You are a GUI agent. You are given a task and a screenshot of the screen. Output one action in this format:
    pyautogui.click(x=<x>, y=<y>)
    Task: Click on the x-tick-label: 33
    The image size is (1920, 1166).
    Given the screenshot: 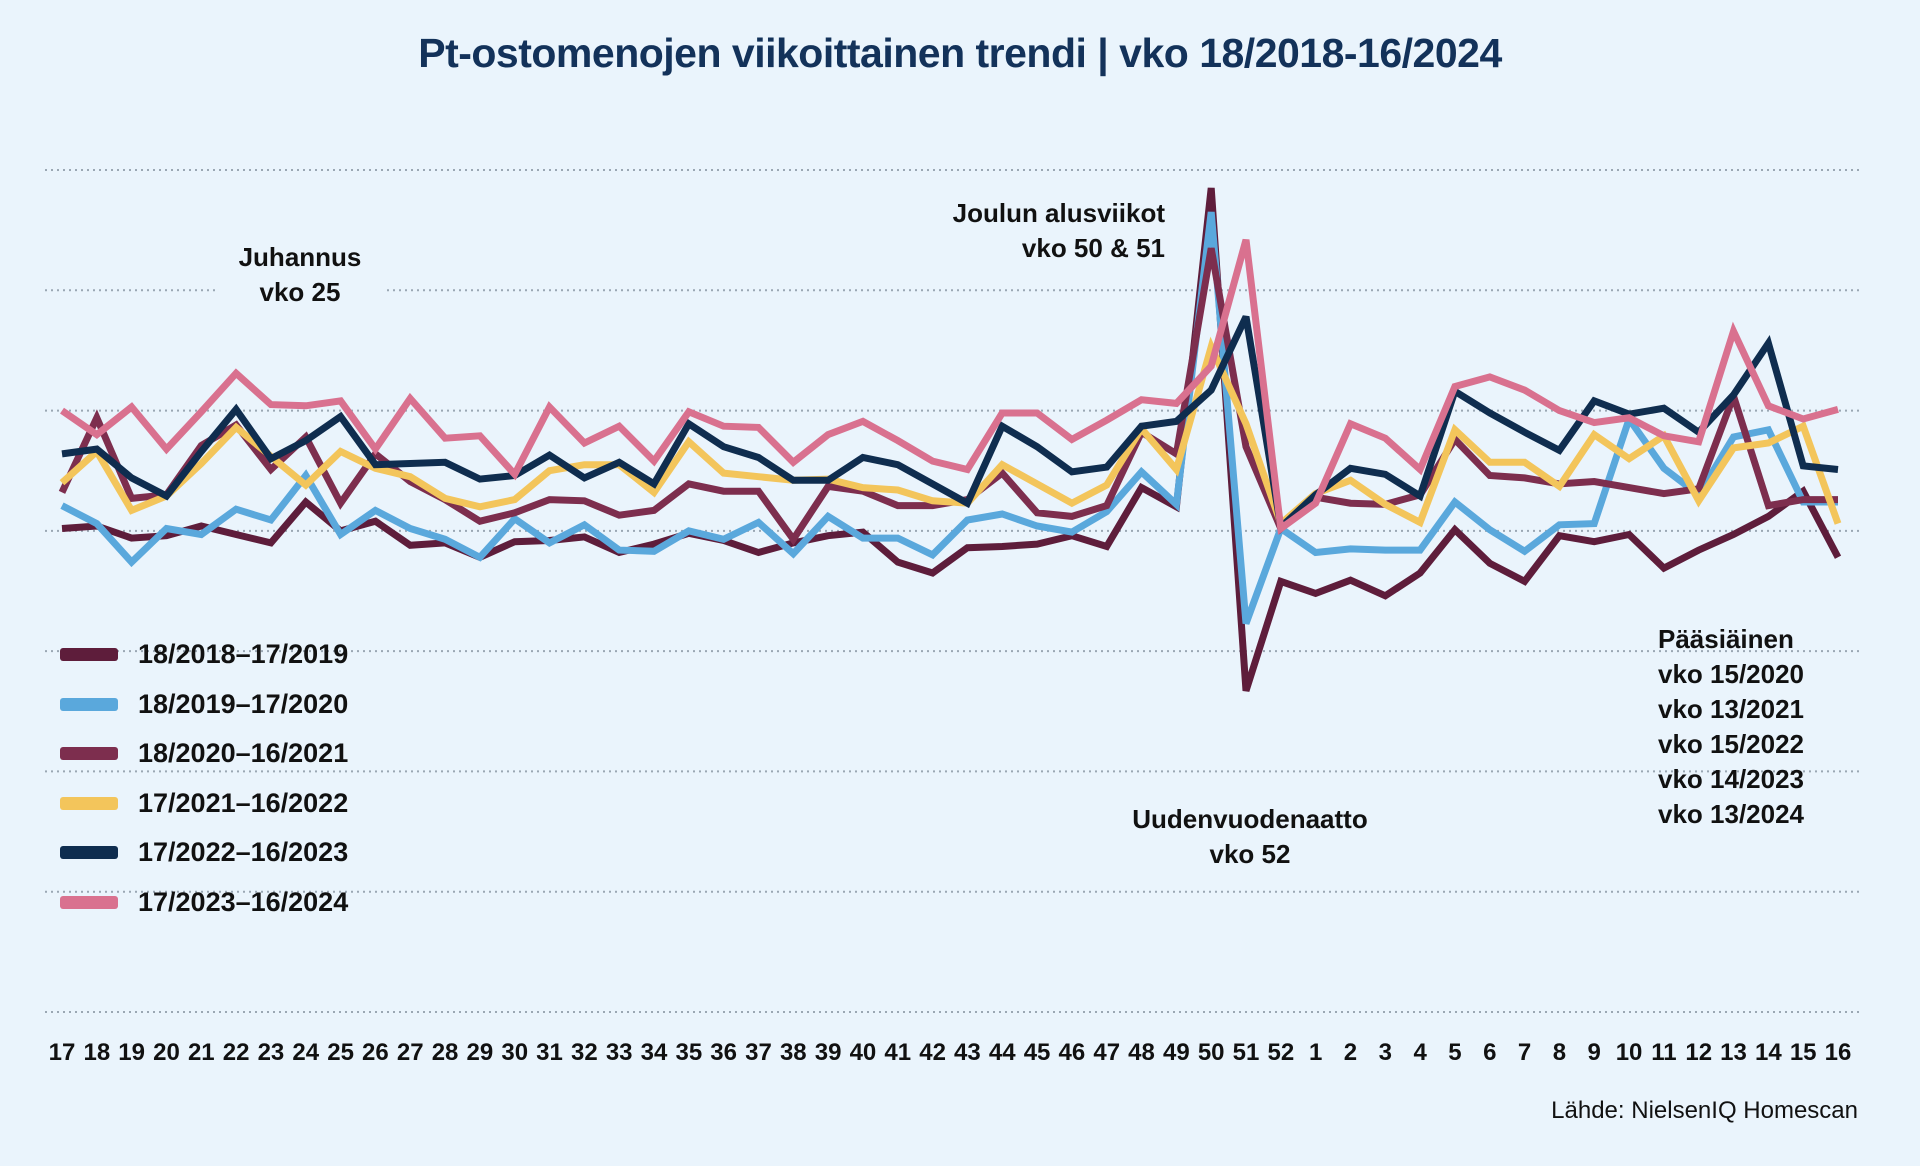 What is the action you would take?
    pyautogui.click(x=619, y=1052)
    